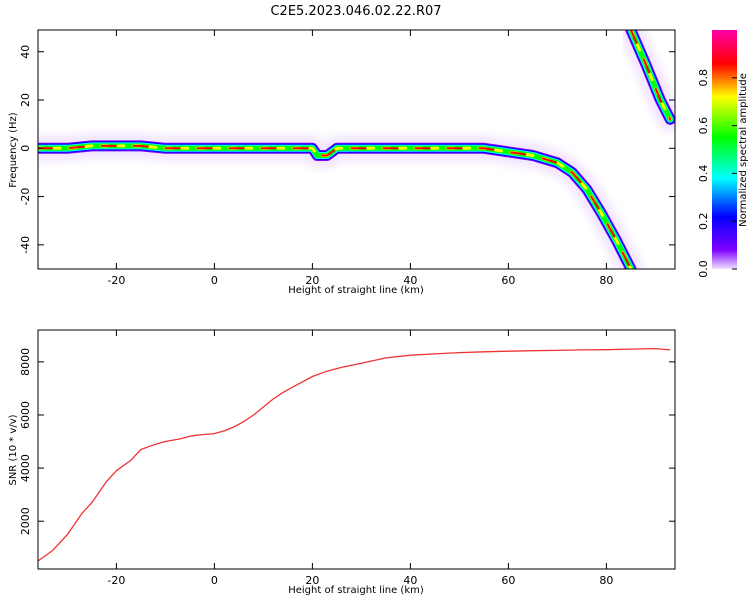 This screenshot has height=600, width=750. What do you see at coordinates (355, 11) in the screenshot?
I see `figure-title: C2E5.2023.046.02.22.R07` at bounding box center [355, 11].